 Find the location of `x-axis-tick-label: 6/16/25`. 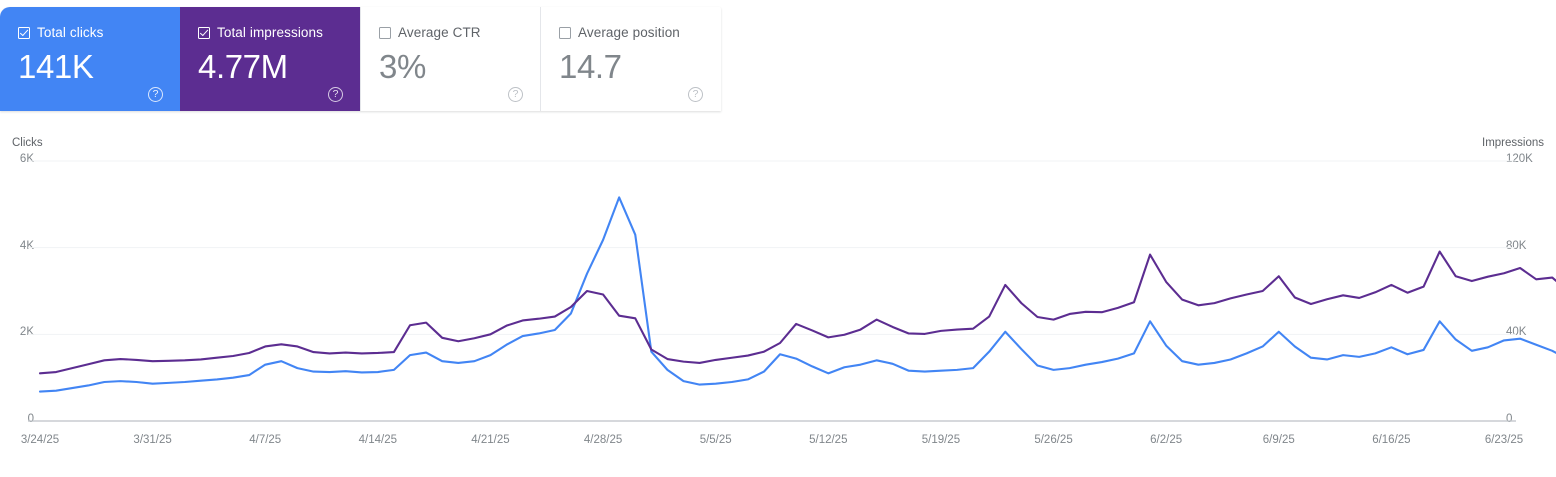

x-axis-tick-label: 6/16/25 is located at coordinates (1391, 440).